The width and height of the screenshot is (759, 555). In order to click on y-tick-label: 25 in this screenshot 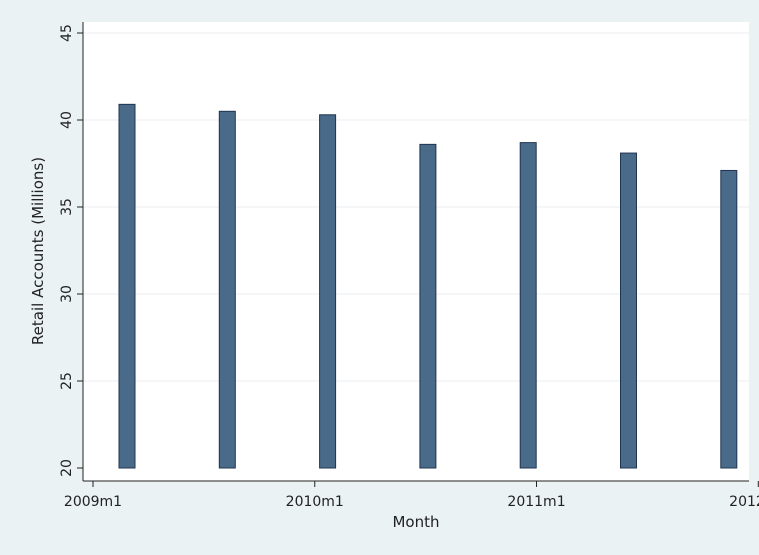, I will do `click(67, 381)`.